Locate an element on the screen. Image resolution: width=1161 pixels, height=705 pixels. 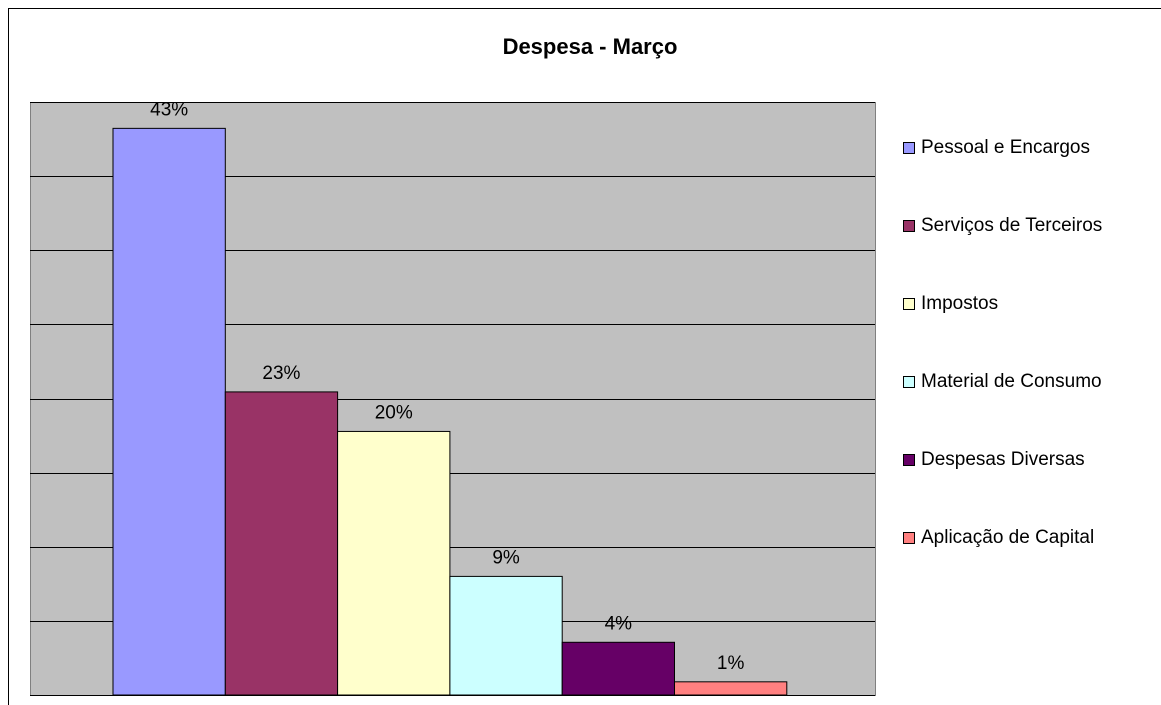
data-label: 20% is located at coordinates (394, 412).